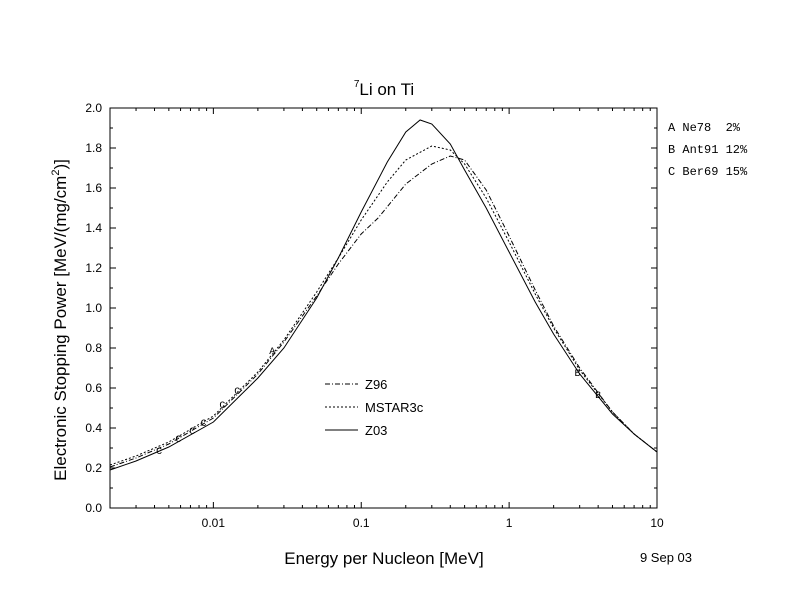 The image size is (800, 600). What do you see at coordinates (214, 523) in the screenshot?
I see `x-tick-label: 0.01` at bounding box center [214, 523].